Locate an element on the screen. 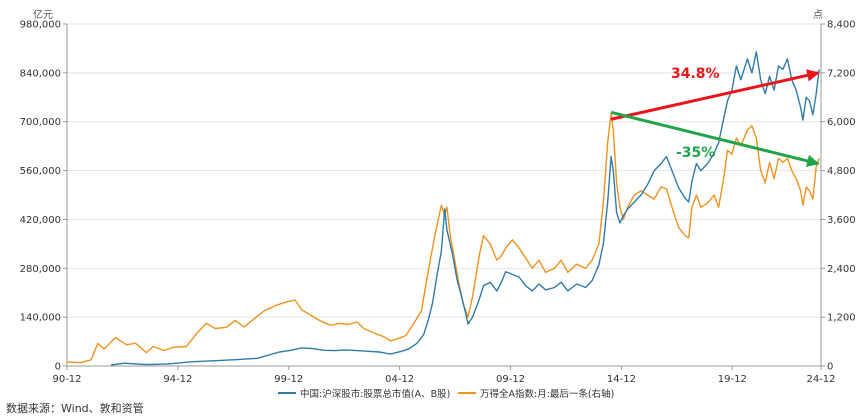 The width and height of the screenshot is (864, 418). x-tick-label: 19-12 is located at coordinates (732, 379).